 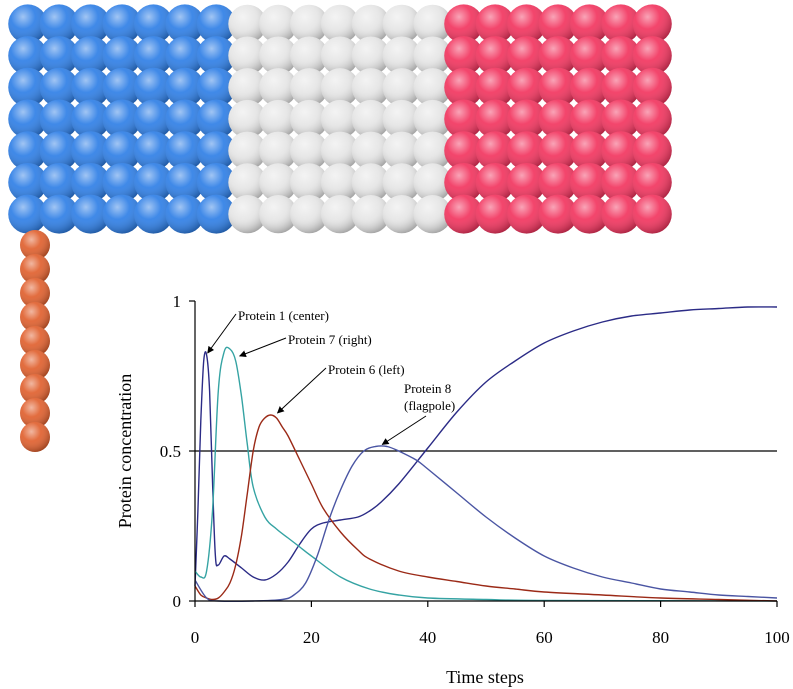 I want to click on y-tick-label: 0.5, so click(x=170, y=451).